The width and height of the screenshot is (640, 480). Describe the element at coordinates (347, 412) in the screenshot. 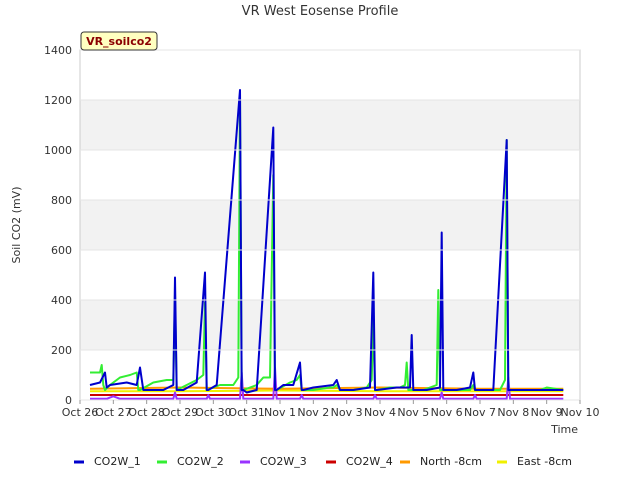

I see `x-tick-label: Nov 3` at that location.